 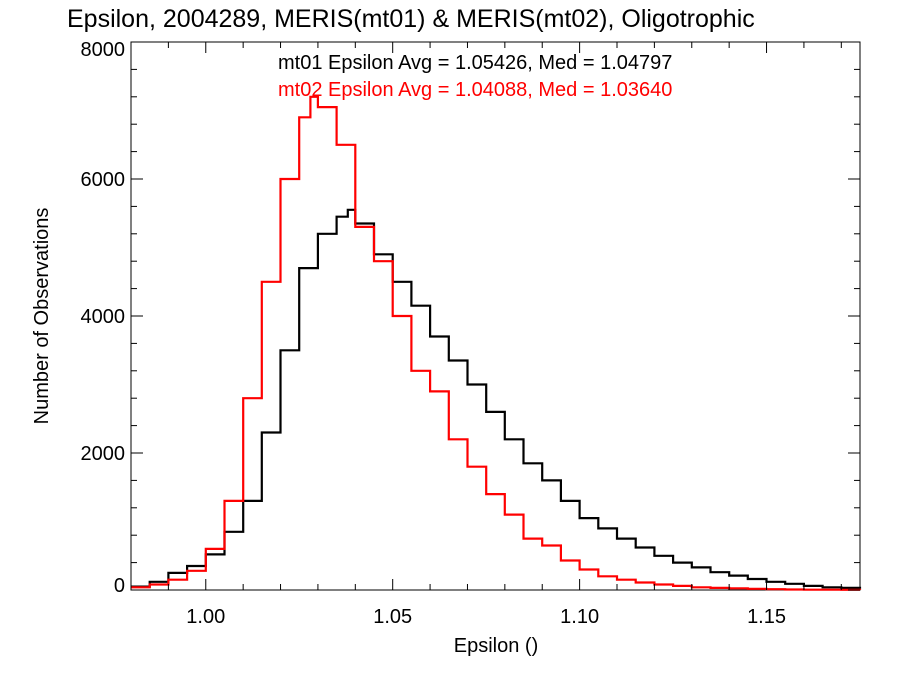 I want to click on x-tick-label: 1.05, so click(x=392, y=617).